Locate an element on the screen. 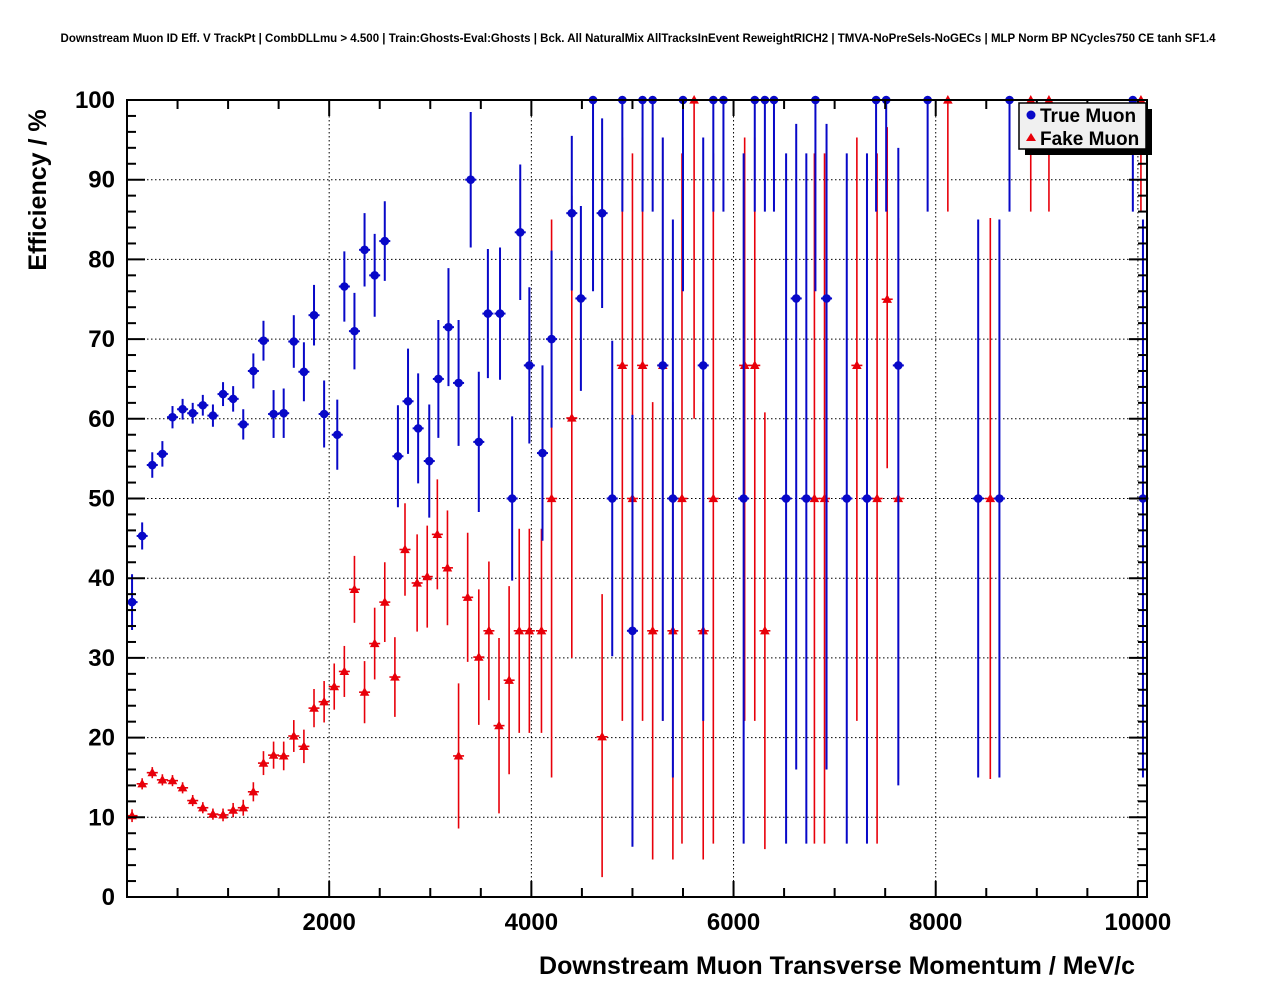 The image size is (1276, 996). legend-true-muon-label: True Muon is located at coordinates (1088, 116).